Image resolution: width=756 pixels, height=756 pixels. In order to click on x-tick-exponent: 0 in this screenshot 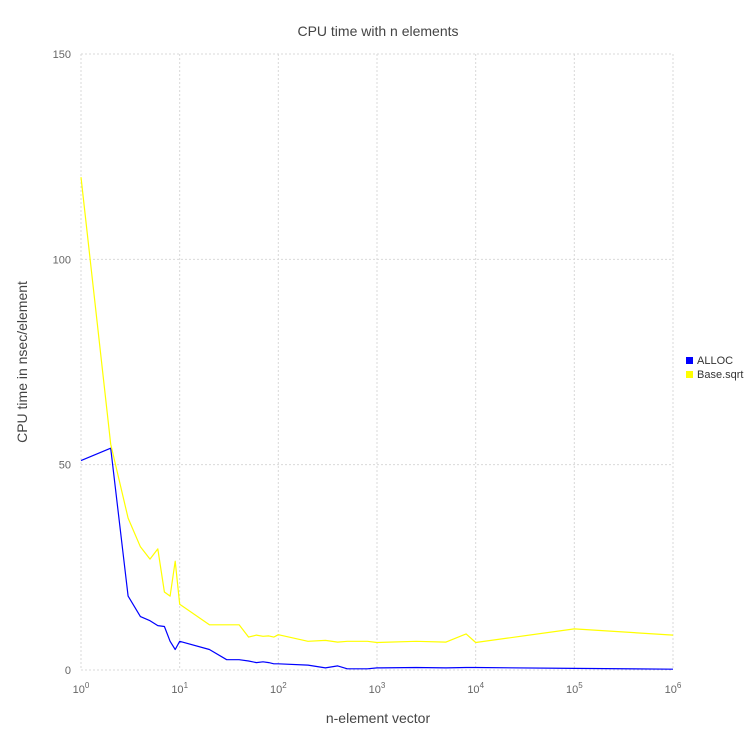, I will do `click(87, 685)`.